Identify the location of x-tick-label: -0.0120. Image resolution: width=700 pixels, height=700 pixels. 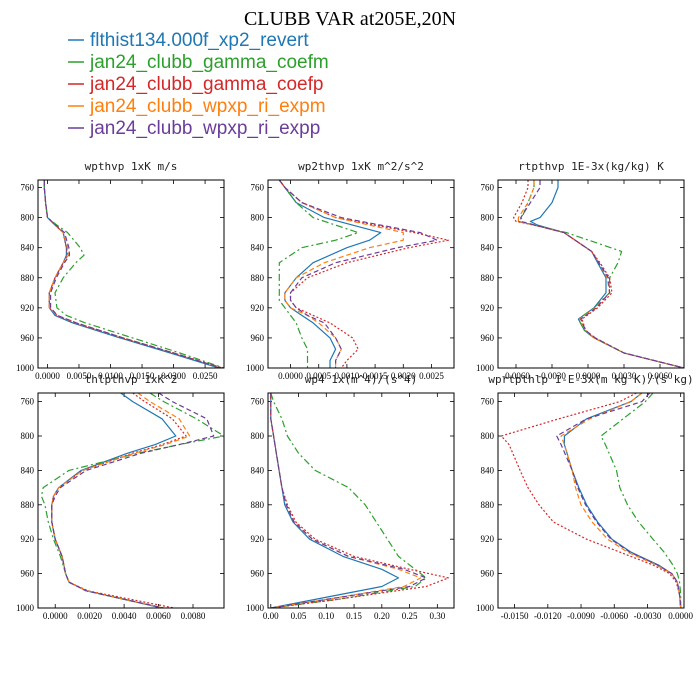
(548, 616).